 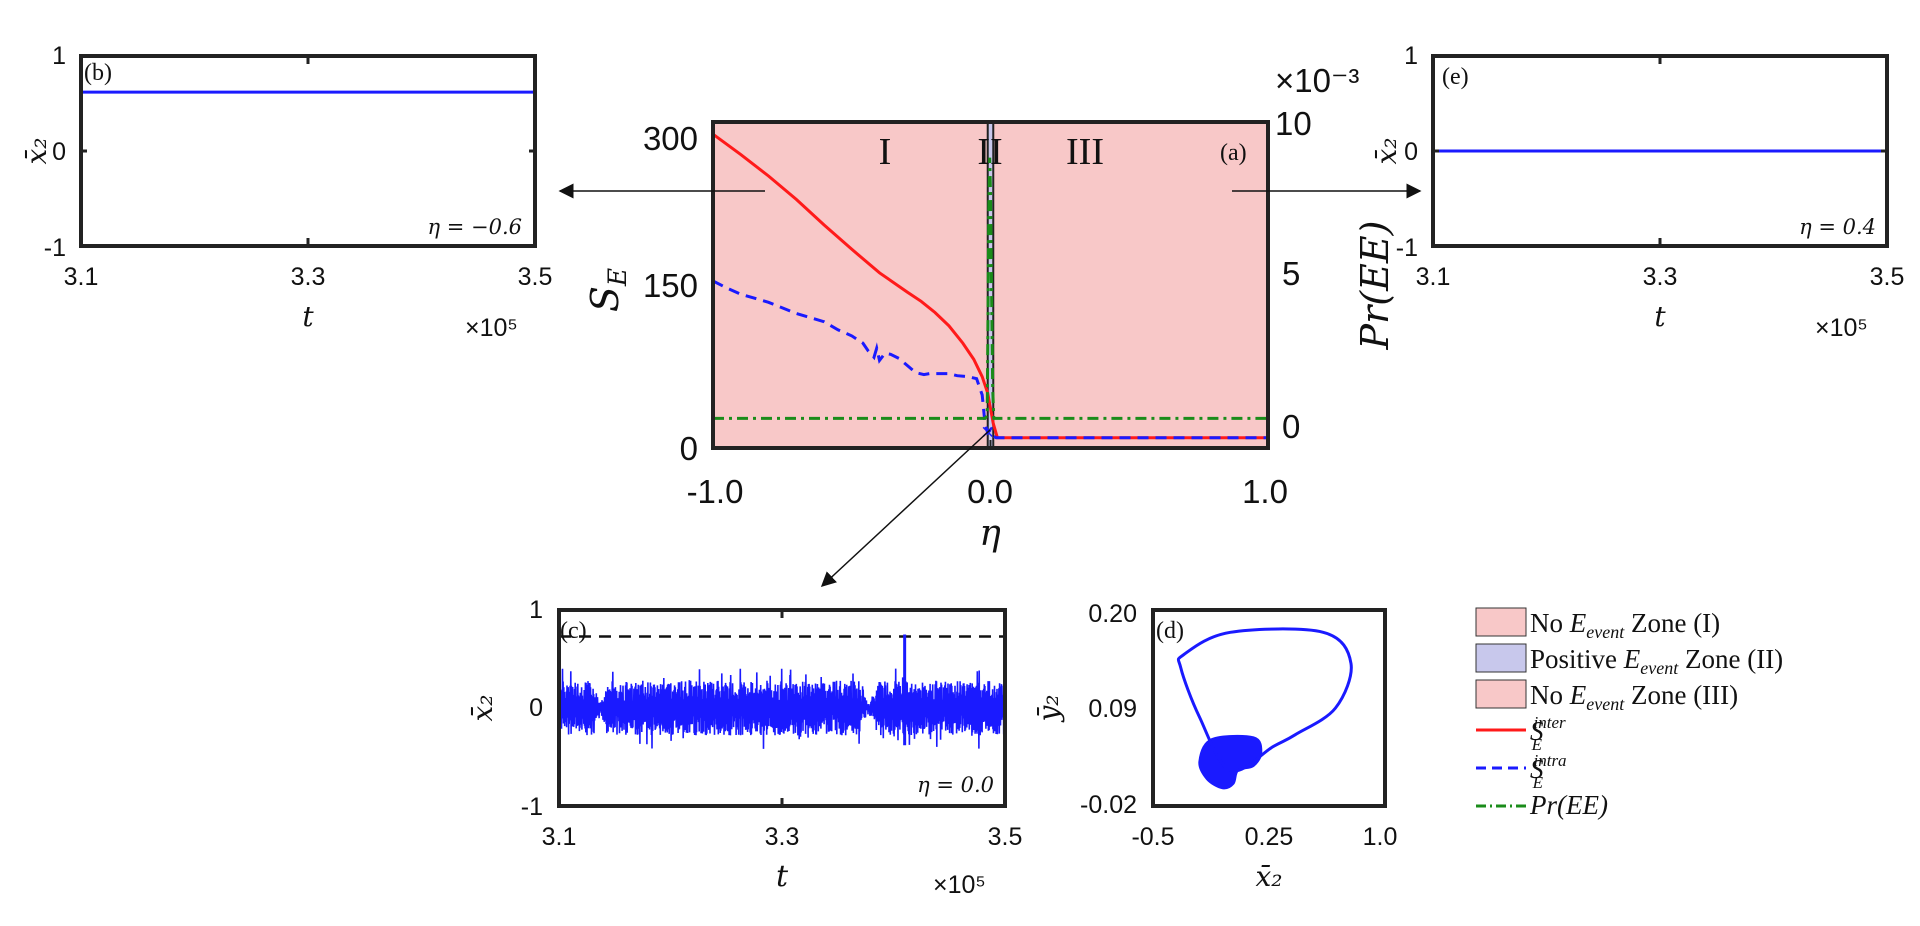 I want to click on main-plot-lines: ×, so click(x=990, y=287).